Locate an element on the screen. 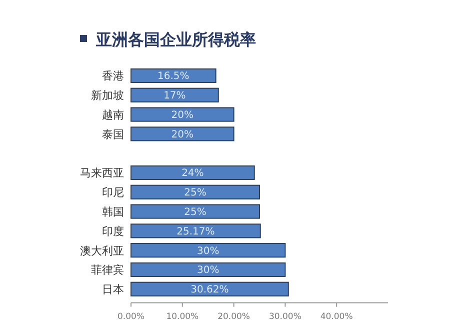 The height and width of the screenshot is (331, 450). x-tick-label: 20.00% is located at coordinates (234, 317).